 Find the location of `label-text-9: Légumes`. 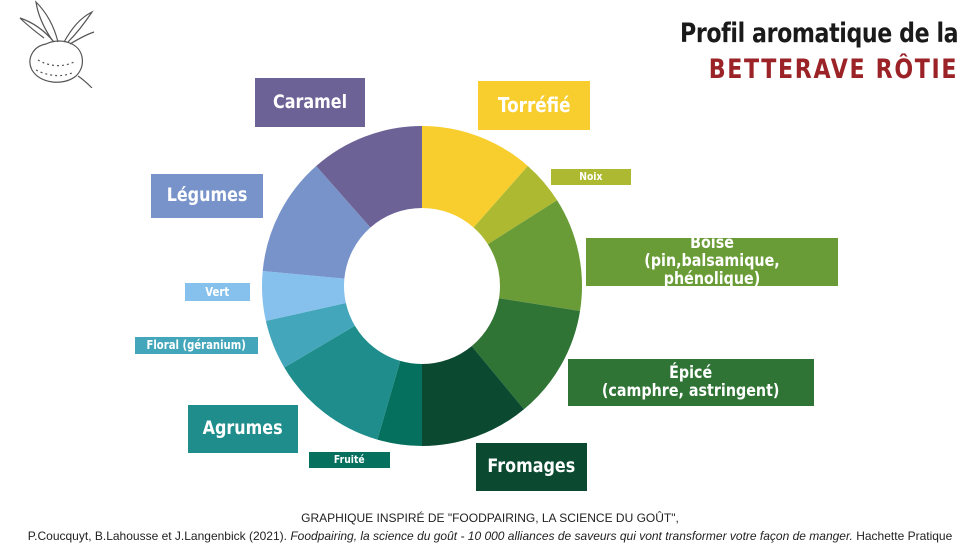

label-text-9: Légumes is located at coordinates (207, 195).